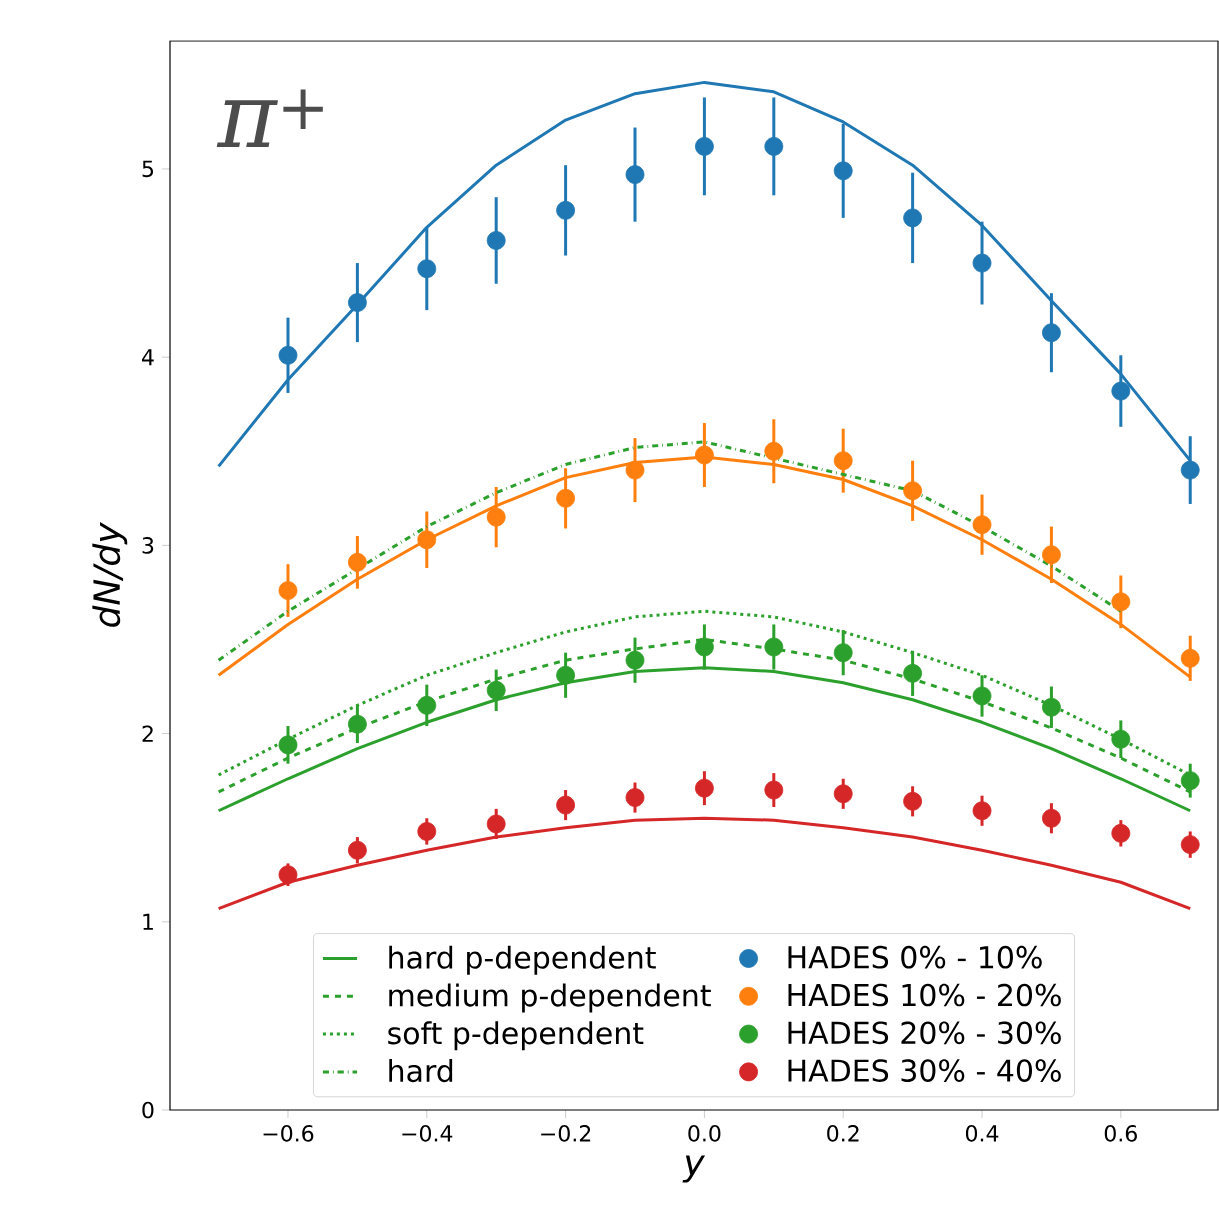  Describe the element at coordinates (924, 1070) in the screenshot. I see `legend-label: HADES 30% - 40%` at that location.